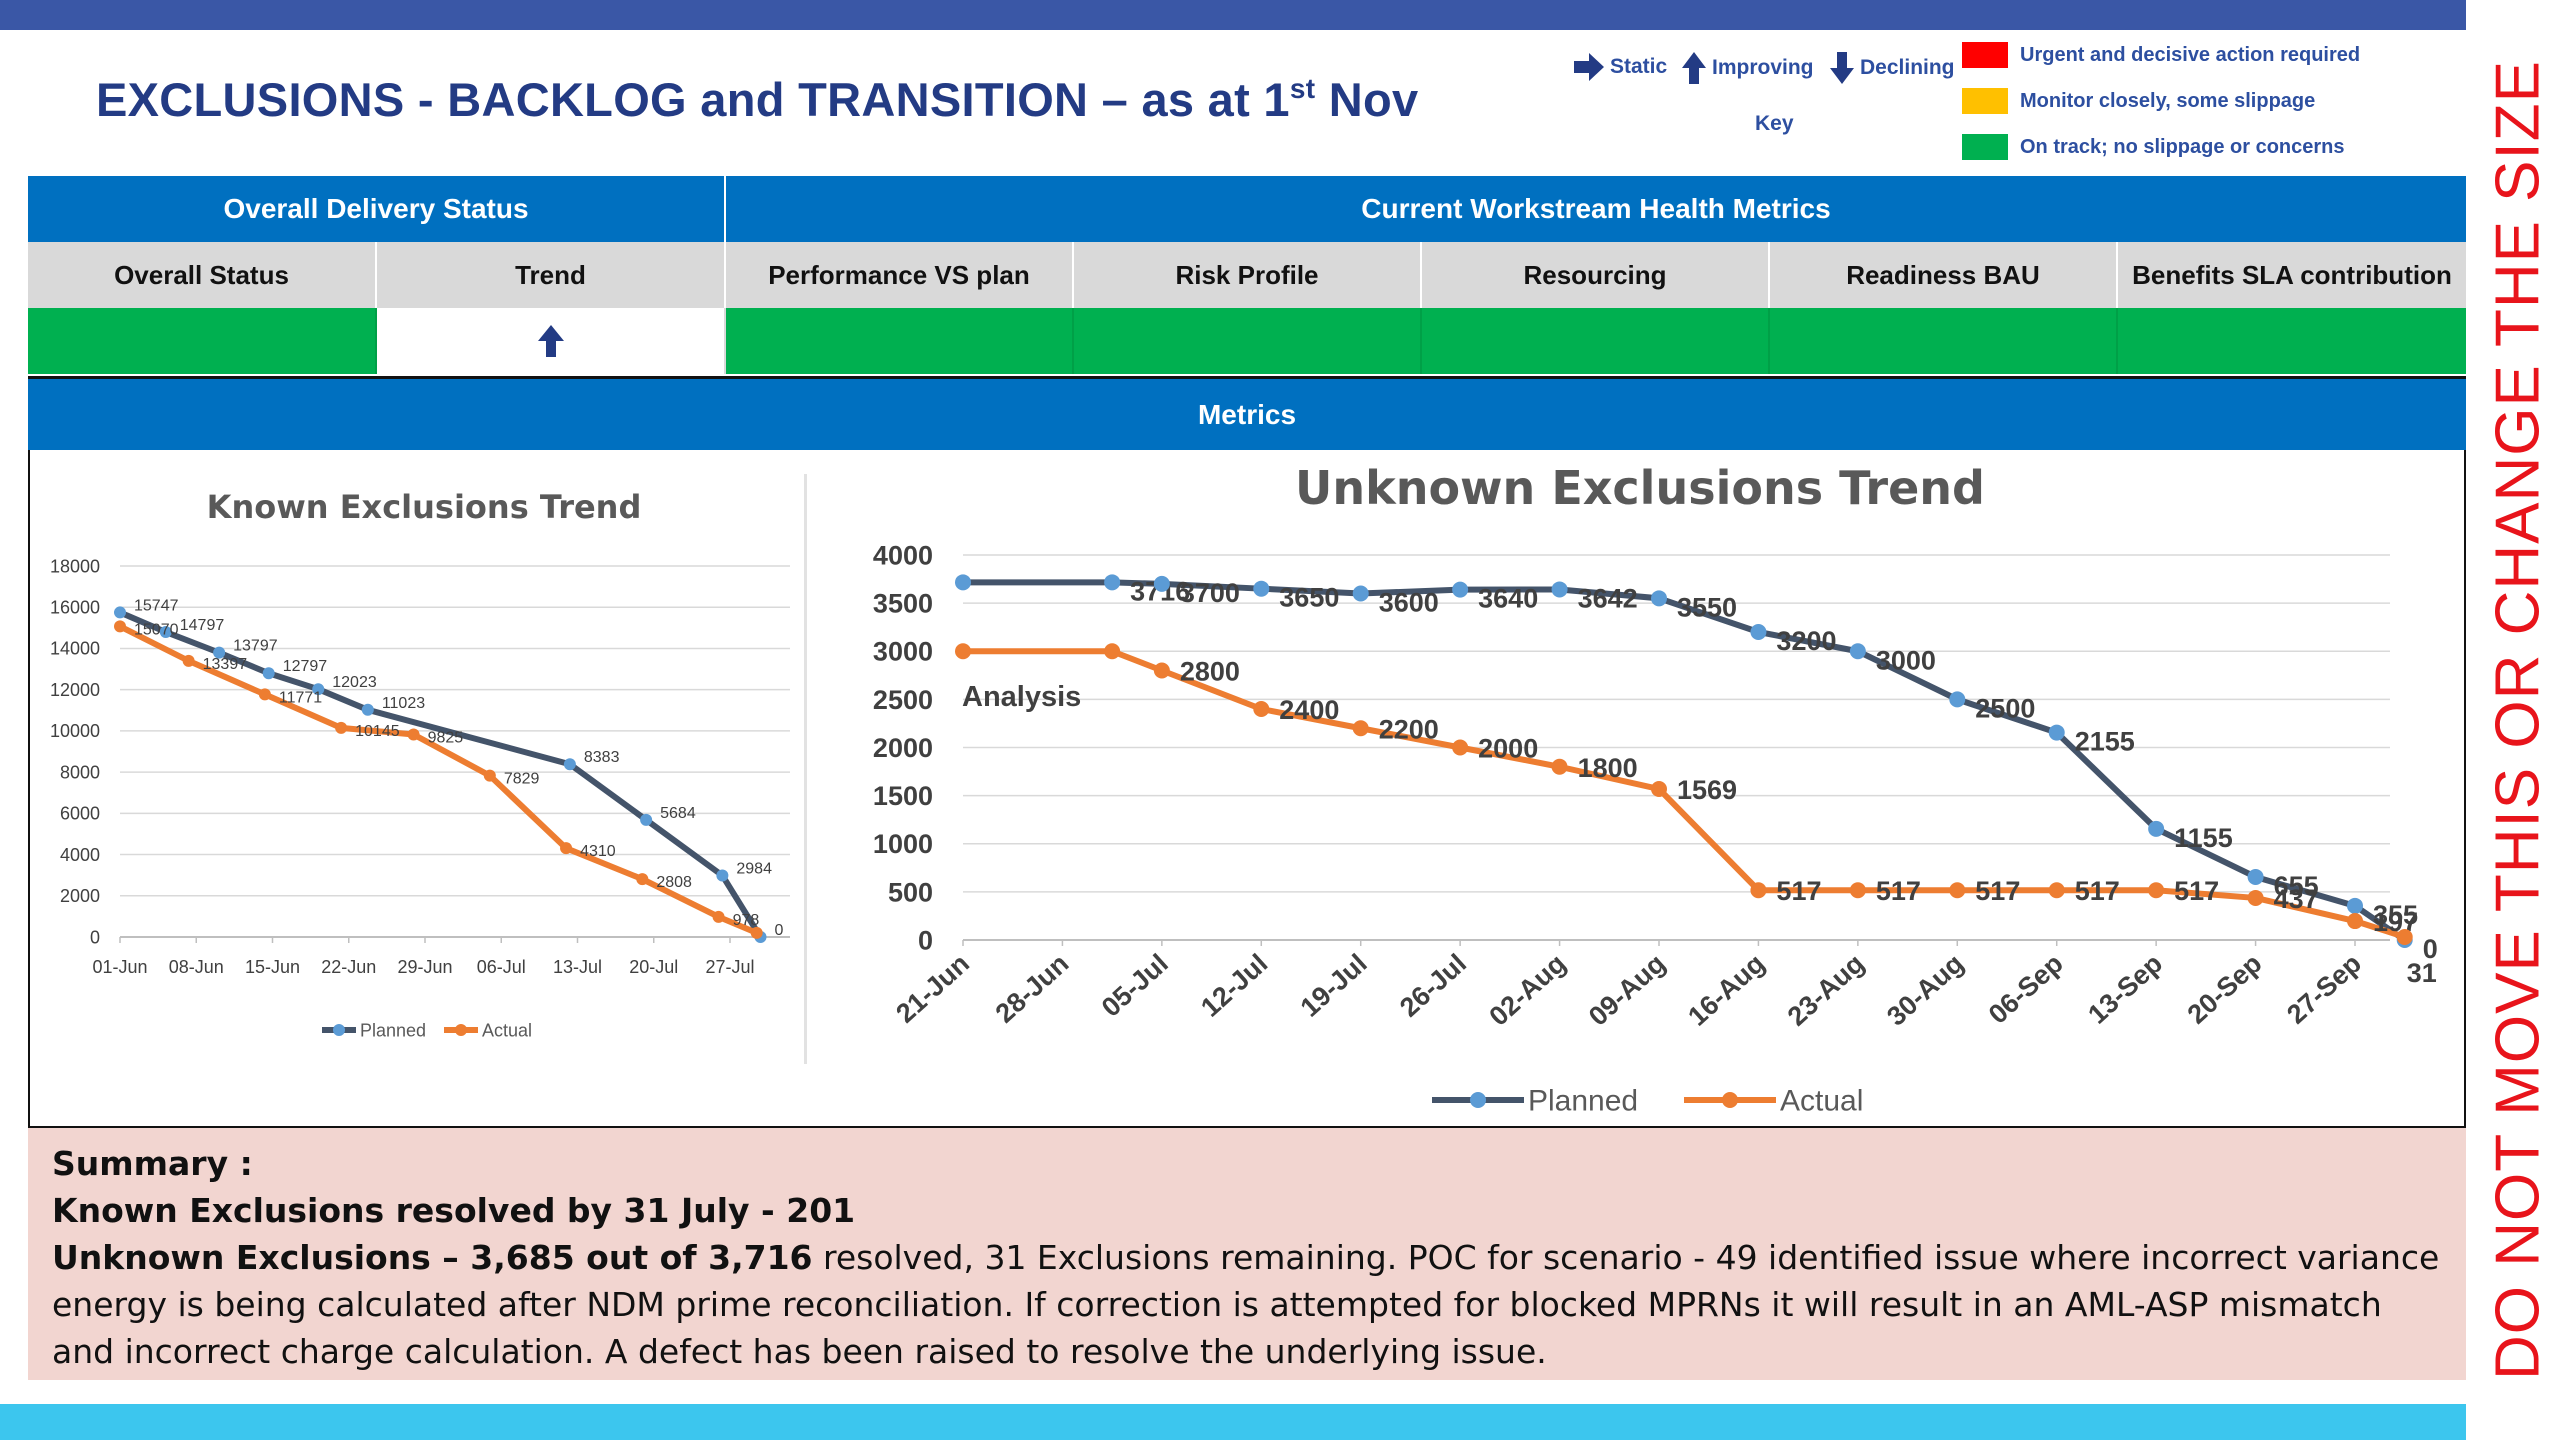 This screenshot has height=1440, width=2560. What do you see at coordinates (156, 629) in the screenshot?
I see `actual-data-label: 15070` at bounding box center [156, 629].